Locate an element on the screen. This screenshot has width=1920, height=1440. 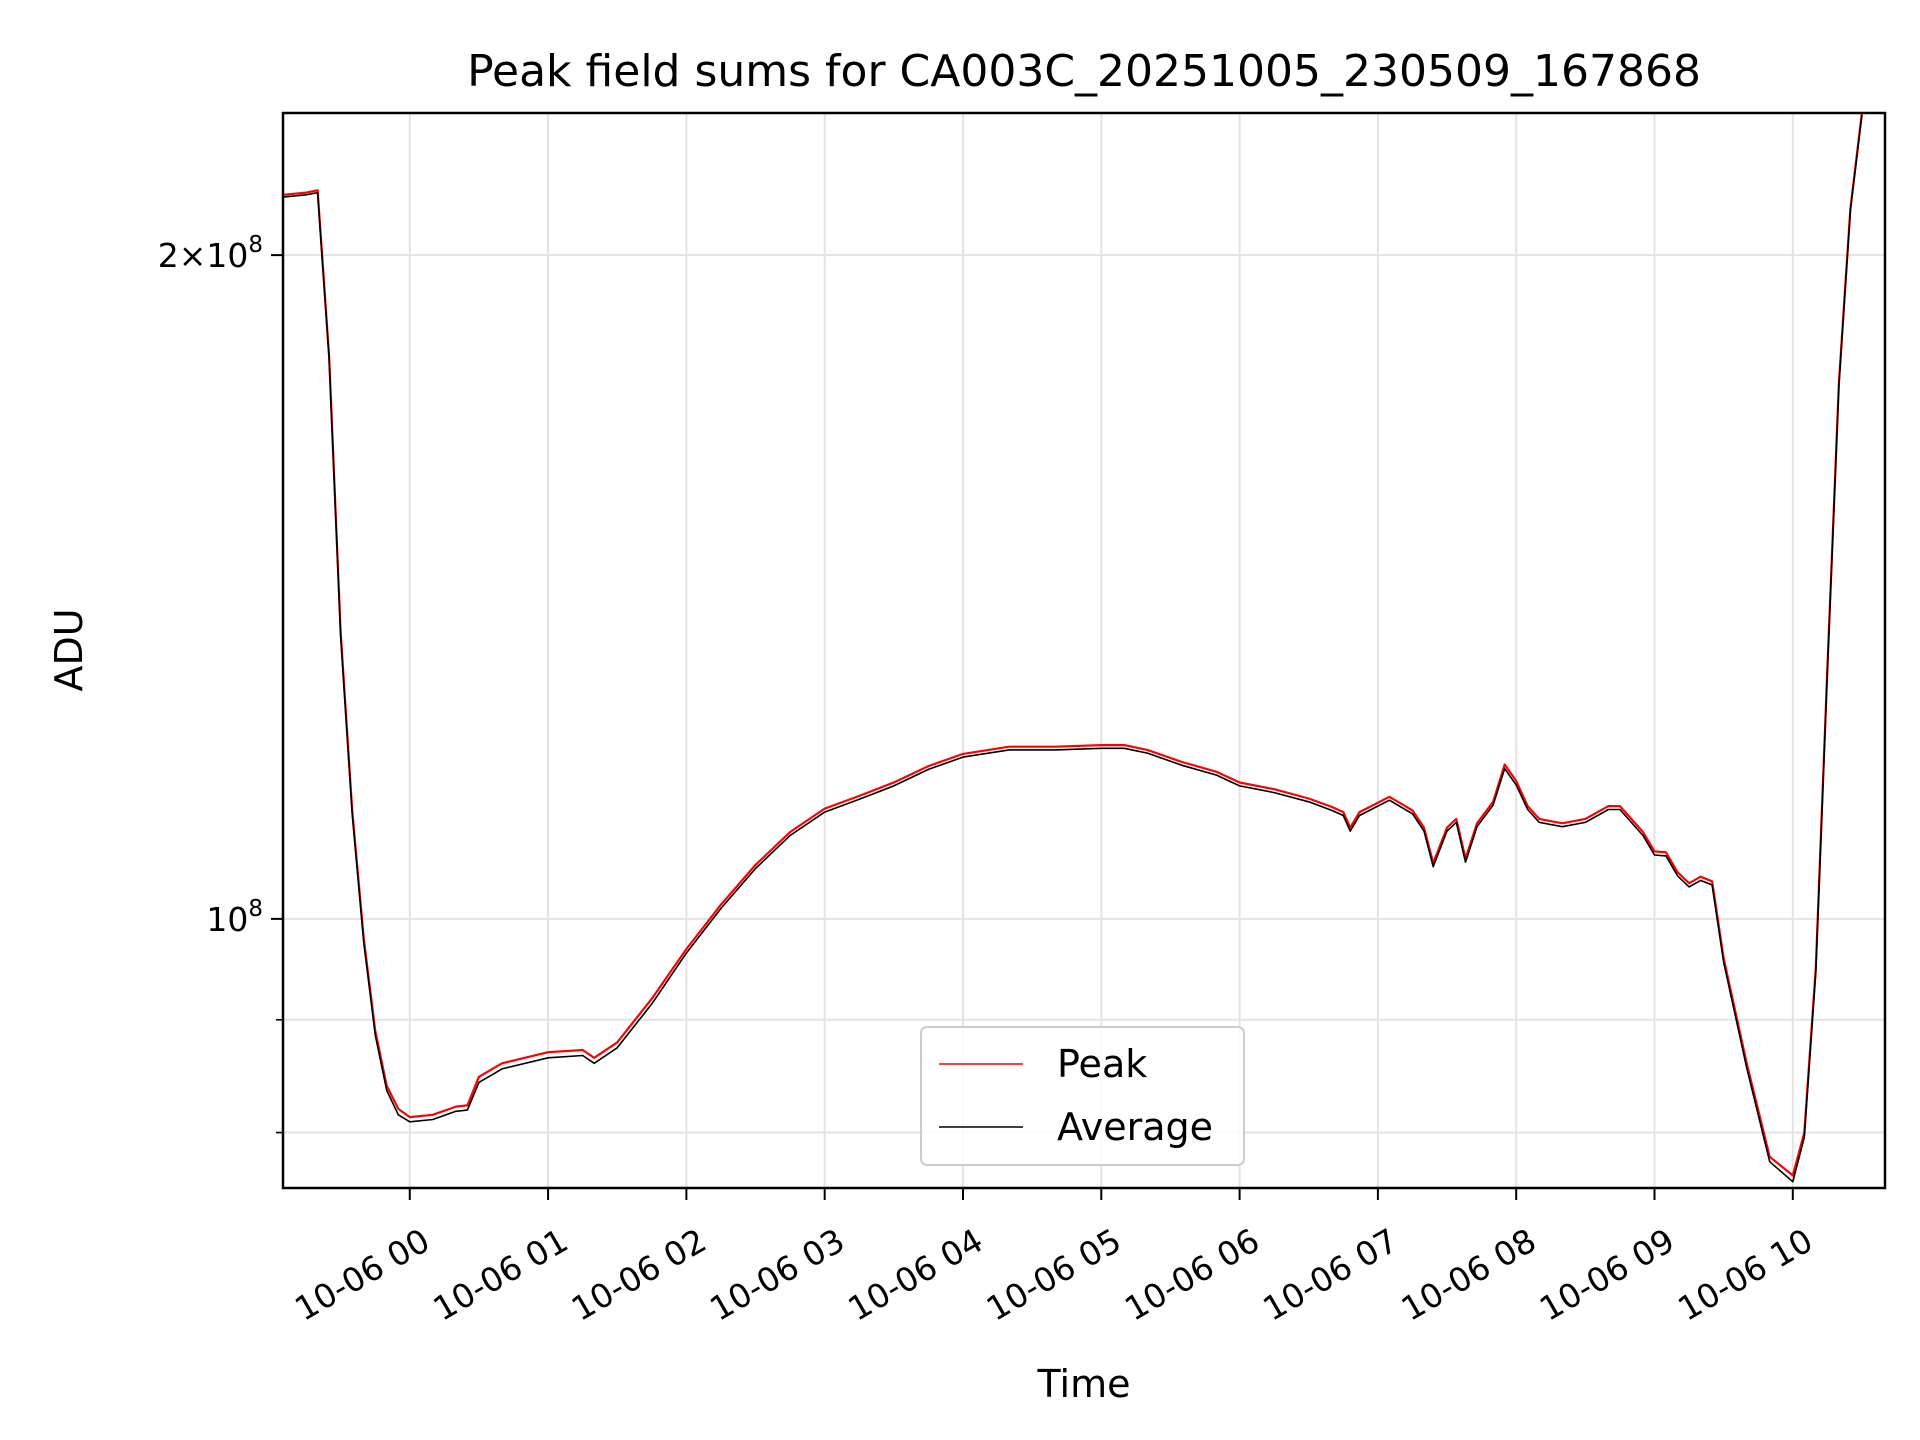
x-tick-label: 10-06 05 is located at coordinates (1054, 1275).